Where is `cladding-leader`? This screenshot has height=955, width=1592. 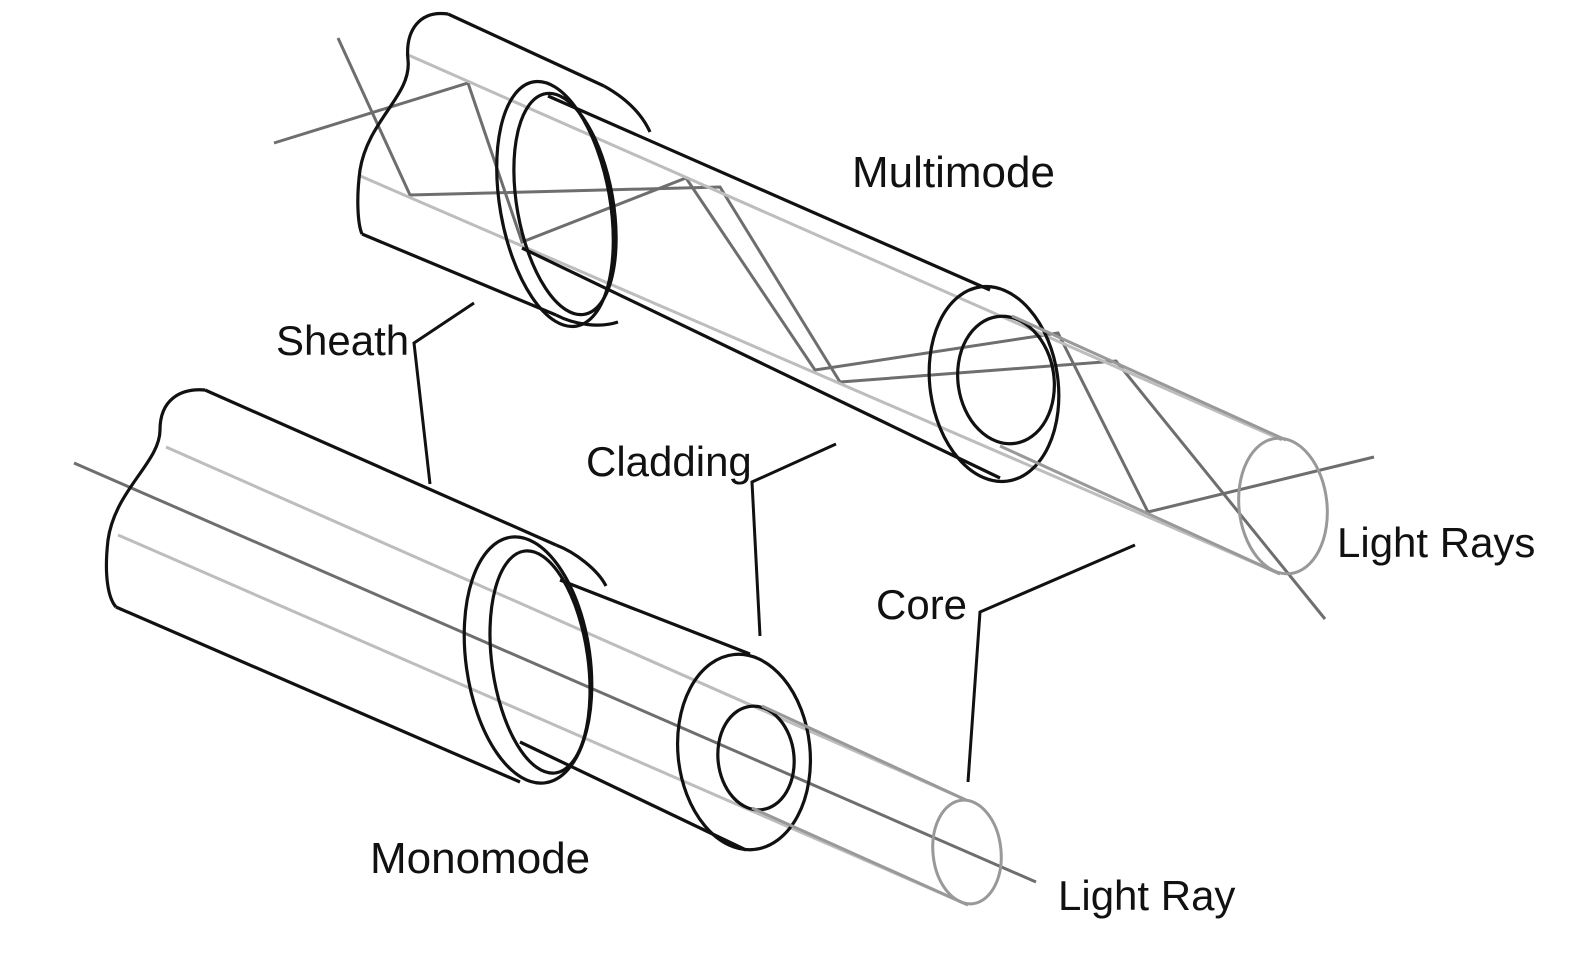 cladding-leader is located at coordinates (793, 539).